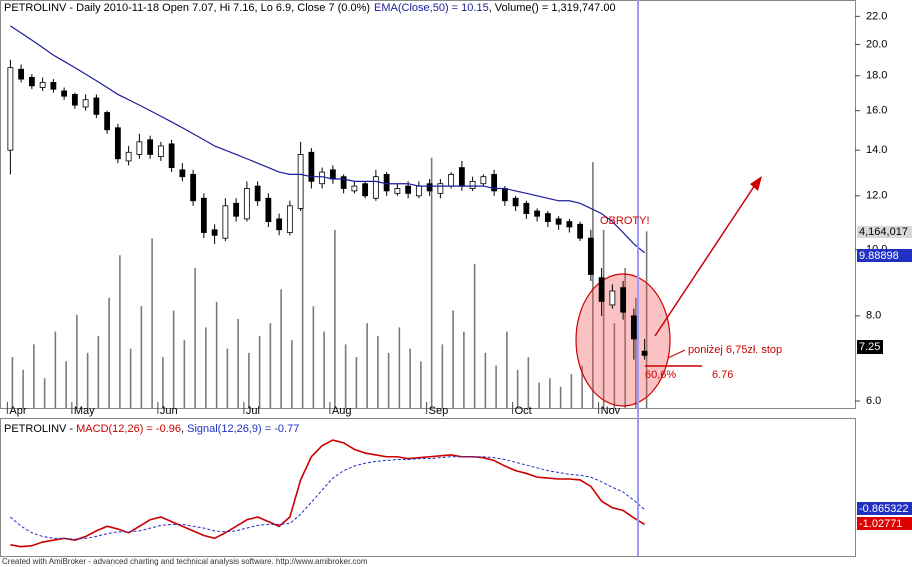  Describe the element at coordinates (253, 411) in the screenshot. I see `x-tick-label: Jul` at that location.